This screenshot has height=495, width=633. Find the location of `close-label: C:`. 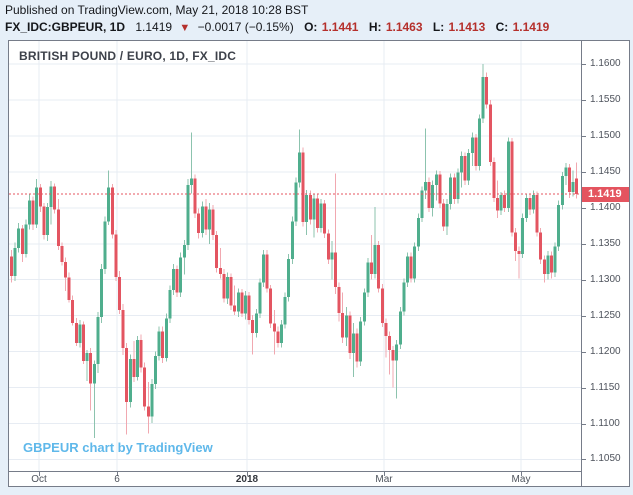

close-label: C: is located at coordinates (502, 27).